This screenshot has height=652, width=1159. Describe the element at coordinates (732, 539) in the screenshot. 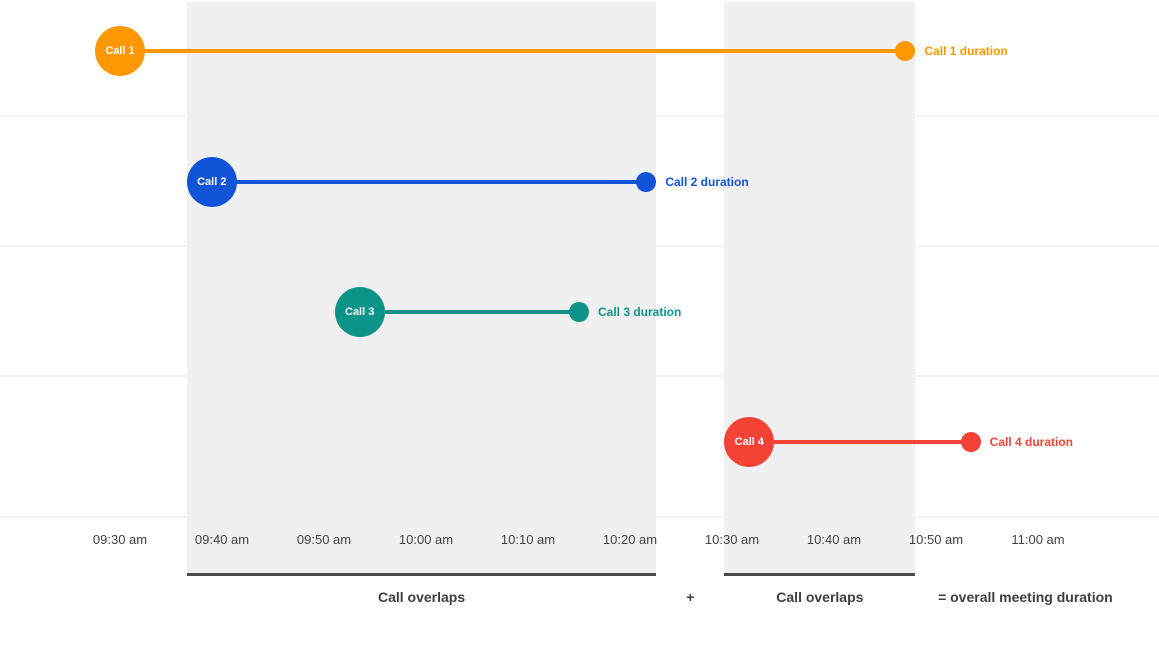

I see `axis-tick-label: 10:30 am` at that location.